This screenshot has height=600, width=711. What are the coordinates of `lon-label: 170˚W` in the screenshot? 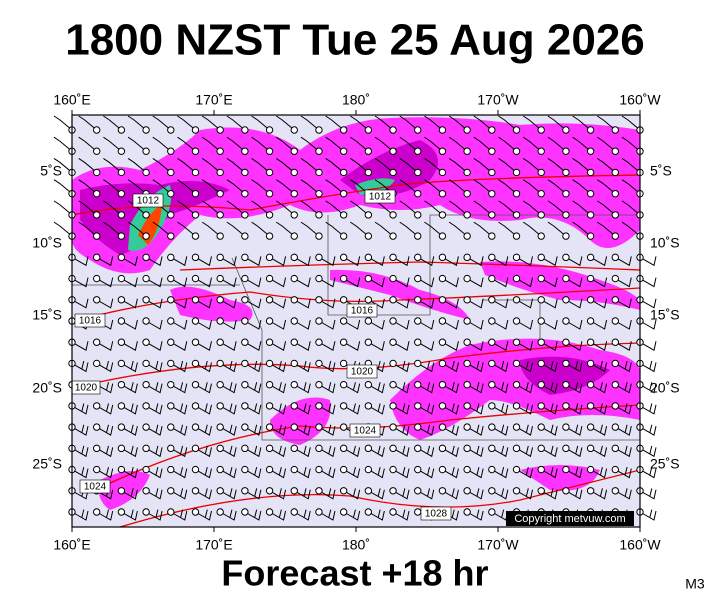 It's located at (498, 100).